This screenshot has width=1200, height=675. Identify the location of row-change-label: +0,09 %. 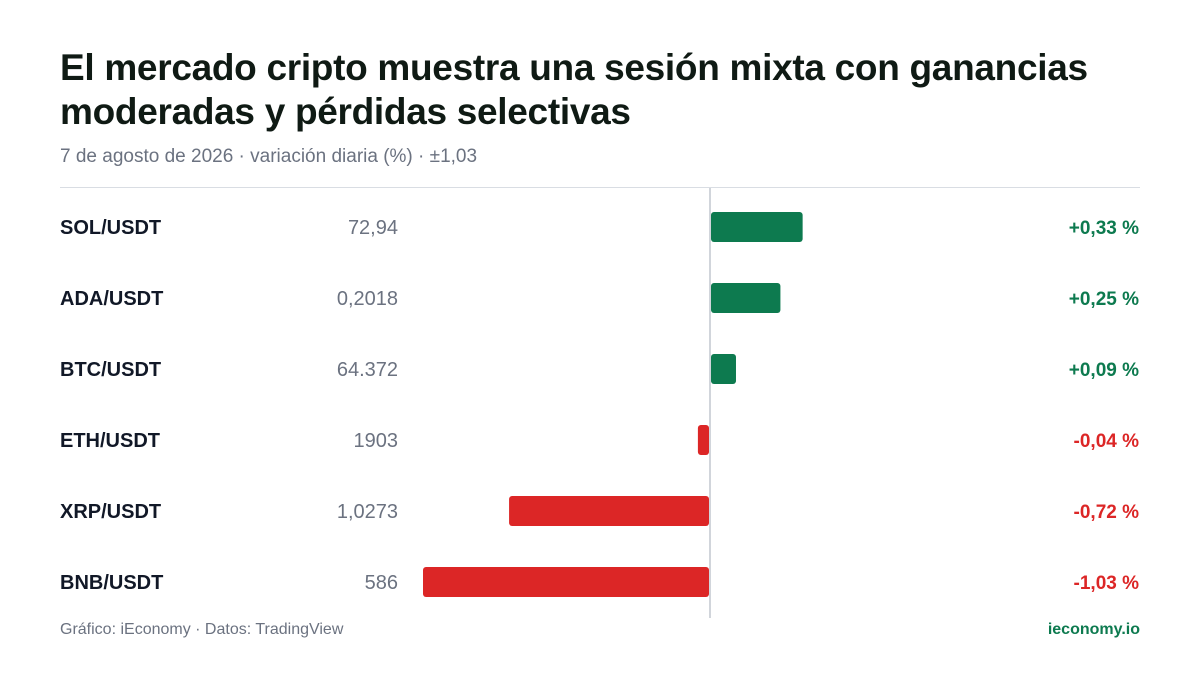
(1104, 370).